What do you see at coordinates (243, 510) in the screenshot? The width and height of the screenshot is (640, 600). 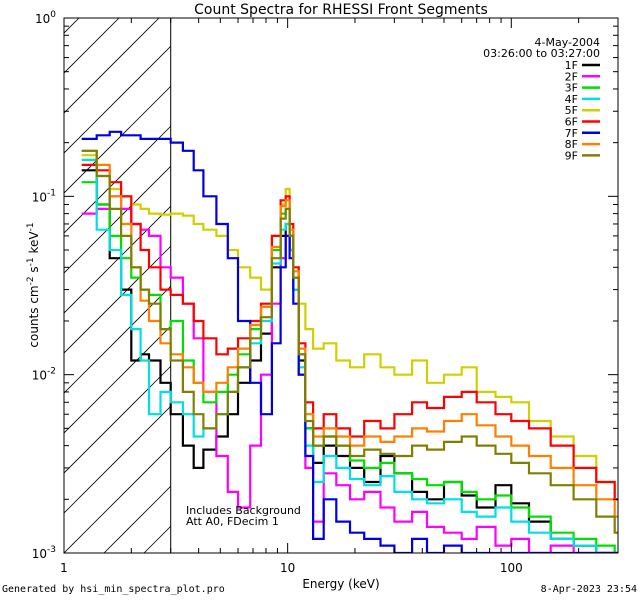 I see `annotation-background: Includes Background` at bounding box center [243, 510].